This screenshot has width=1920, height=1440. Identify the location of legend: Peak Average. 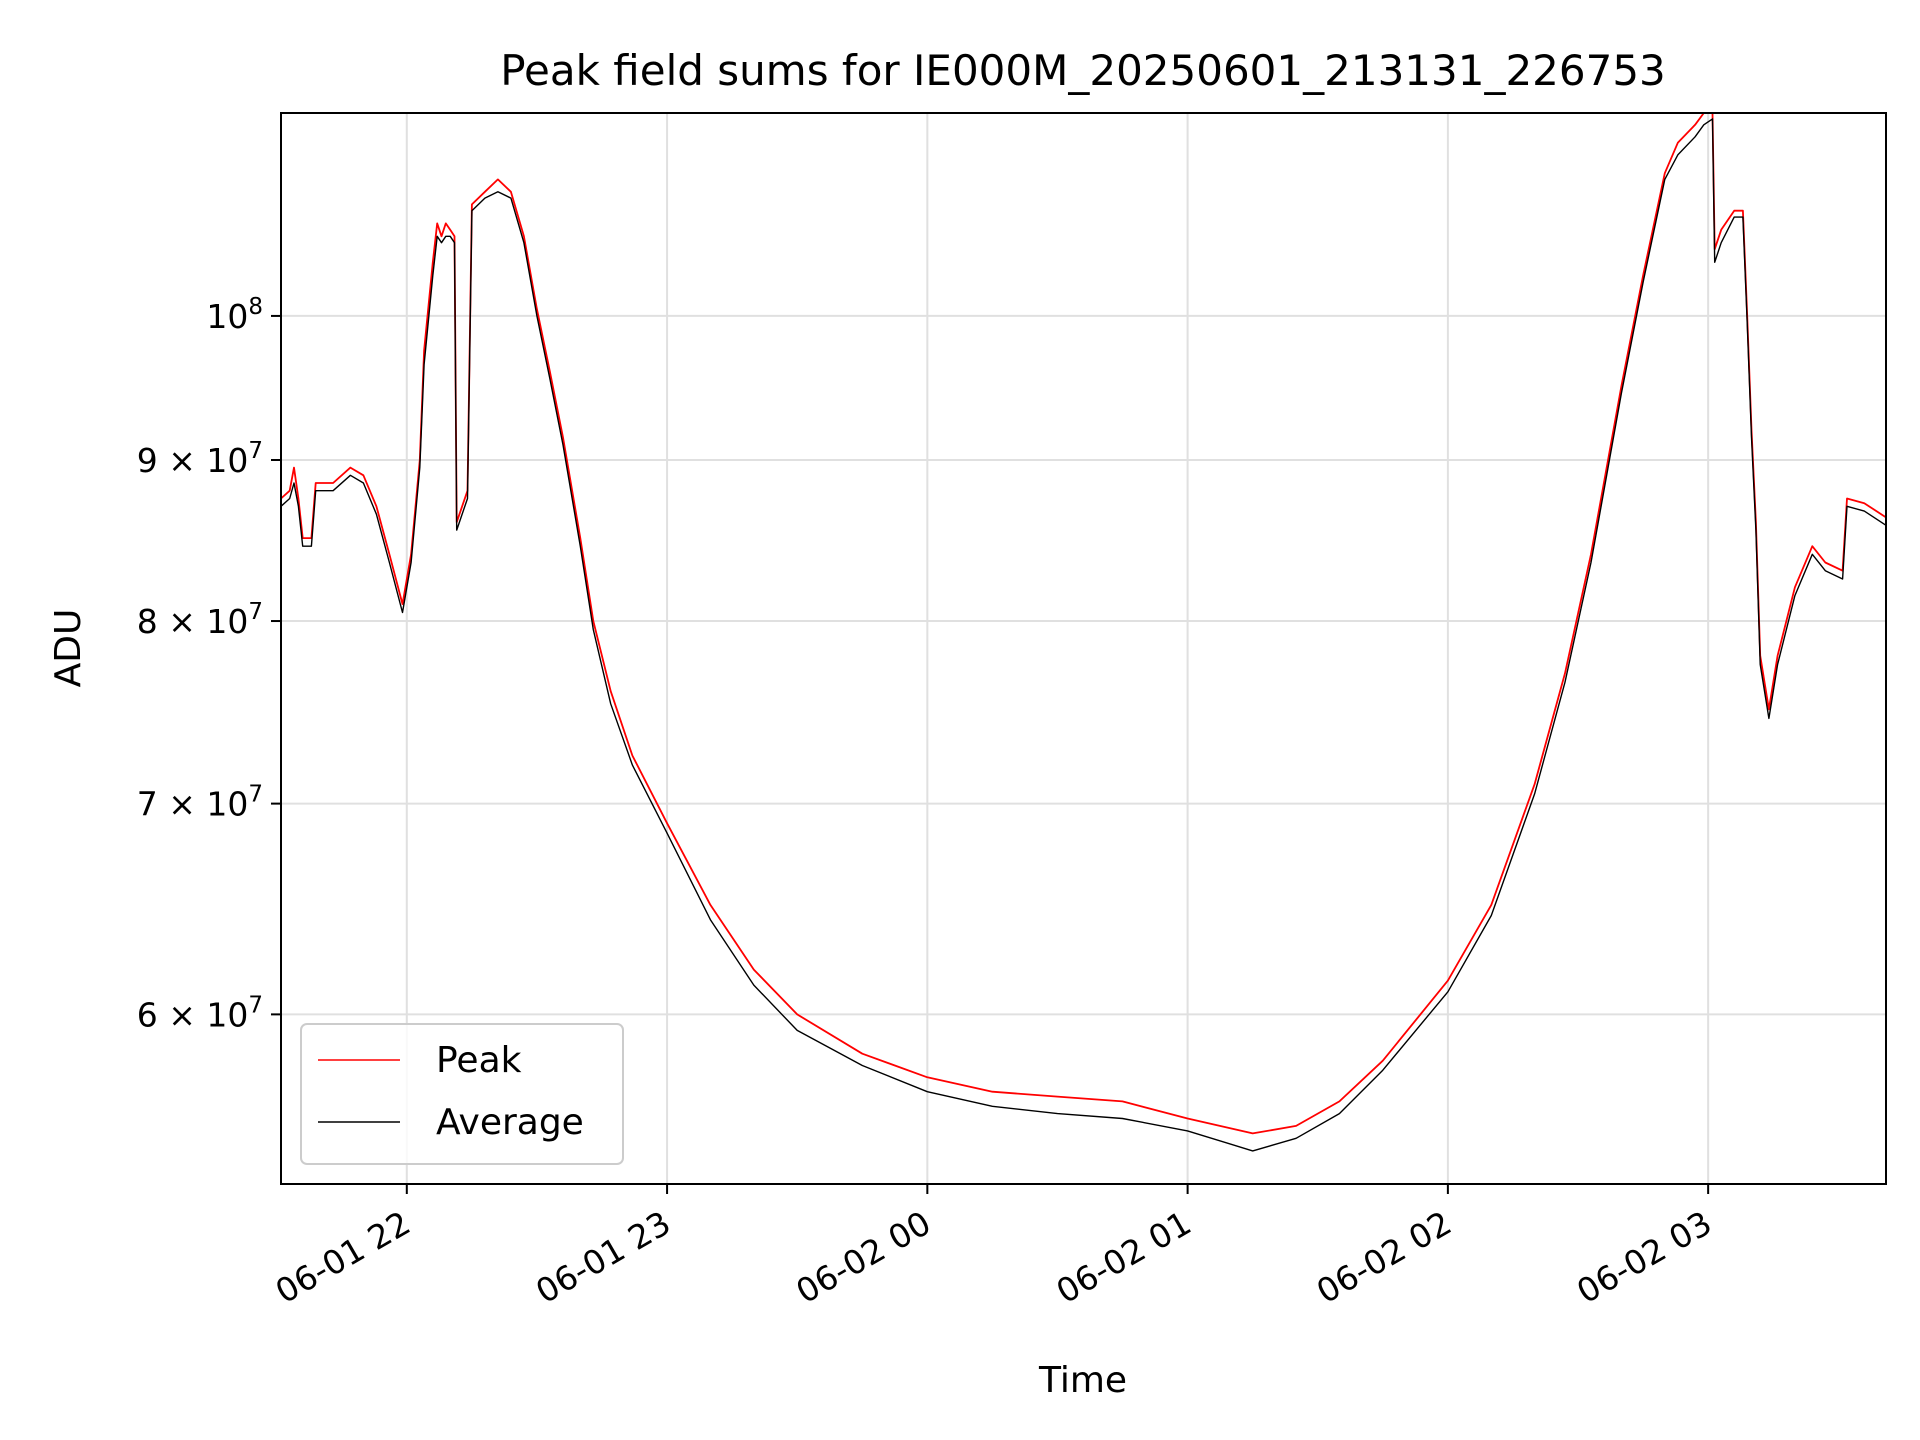
(462, 1094).